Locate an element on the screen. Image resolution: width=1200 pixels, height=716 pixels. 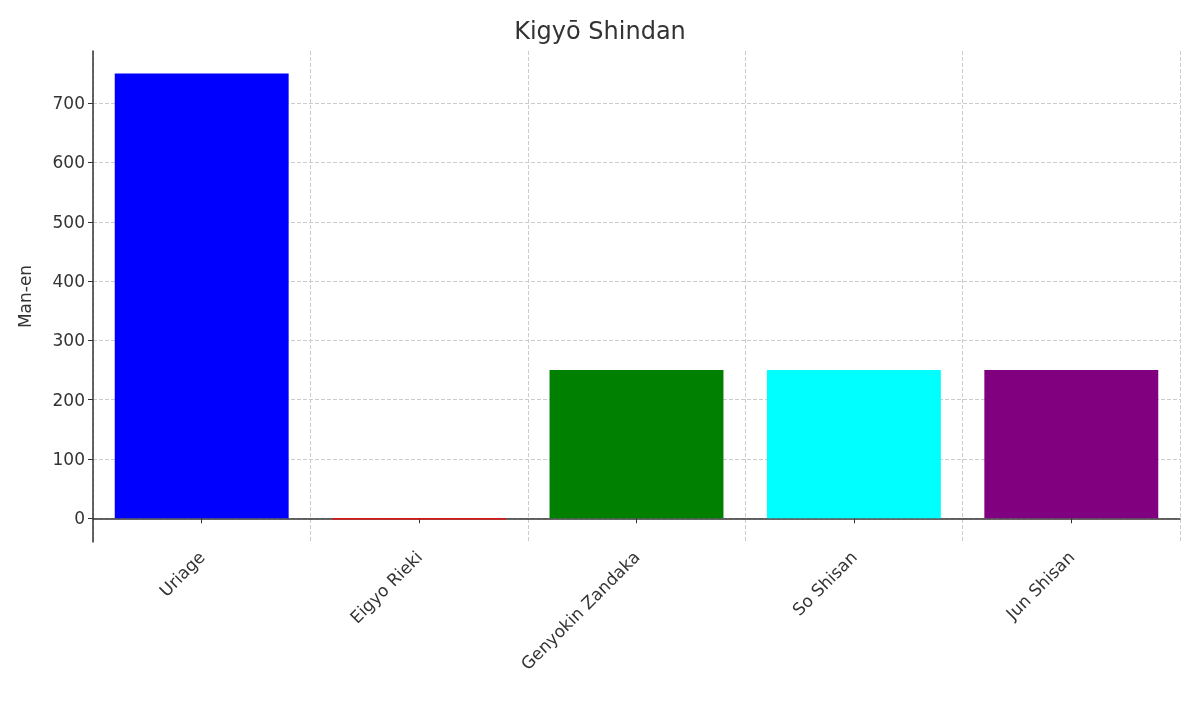
y-tick-label: 200 is located at coordinates (68, 399).